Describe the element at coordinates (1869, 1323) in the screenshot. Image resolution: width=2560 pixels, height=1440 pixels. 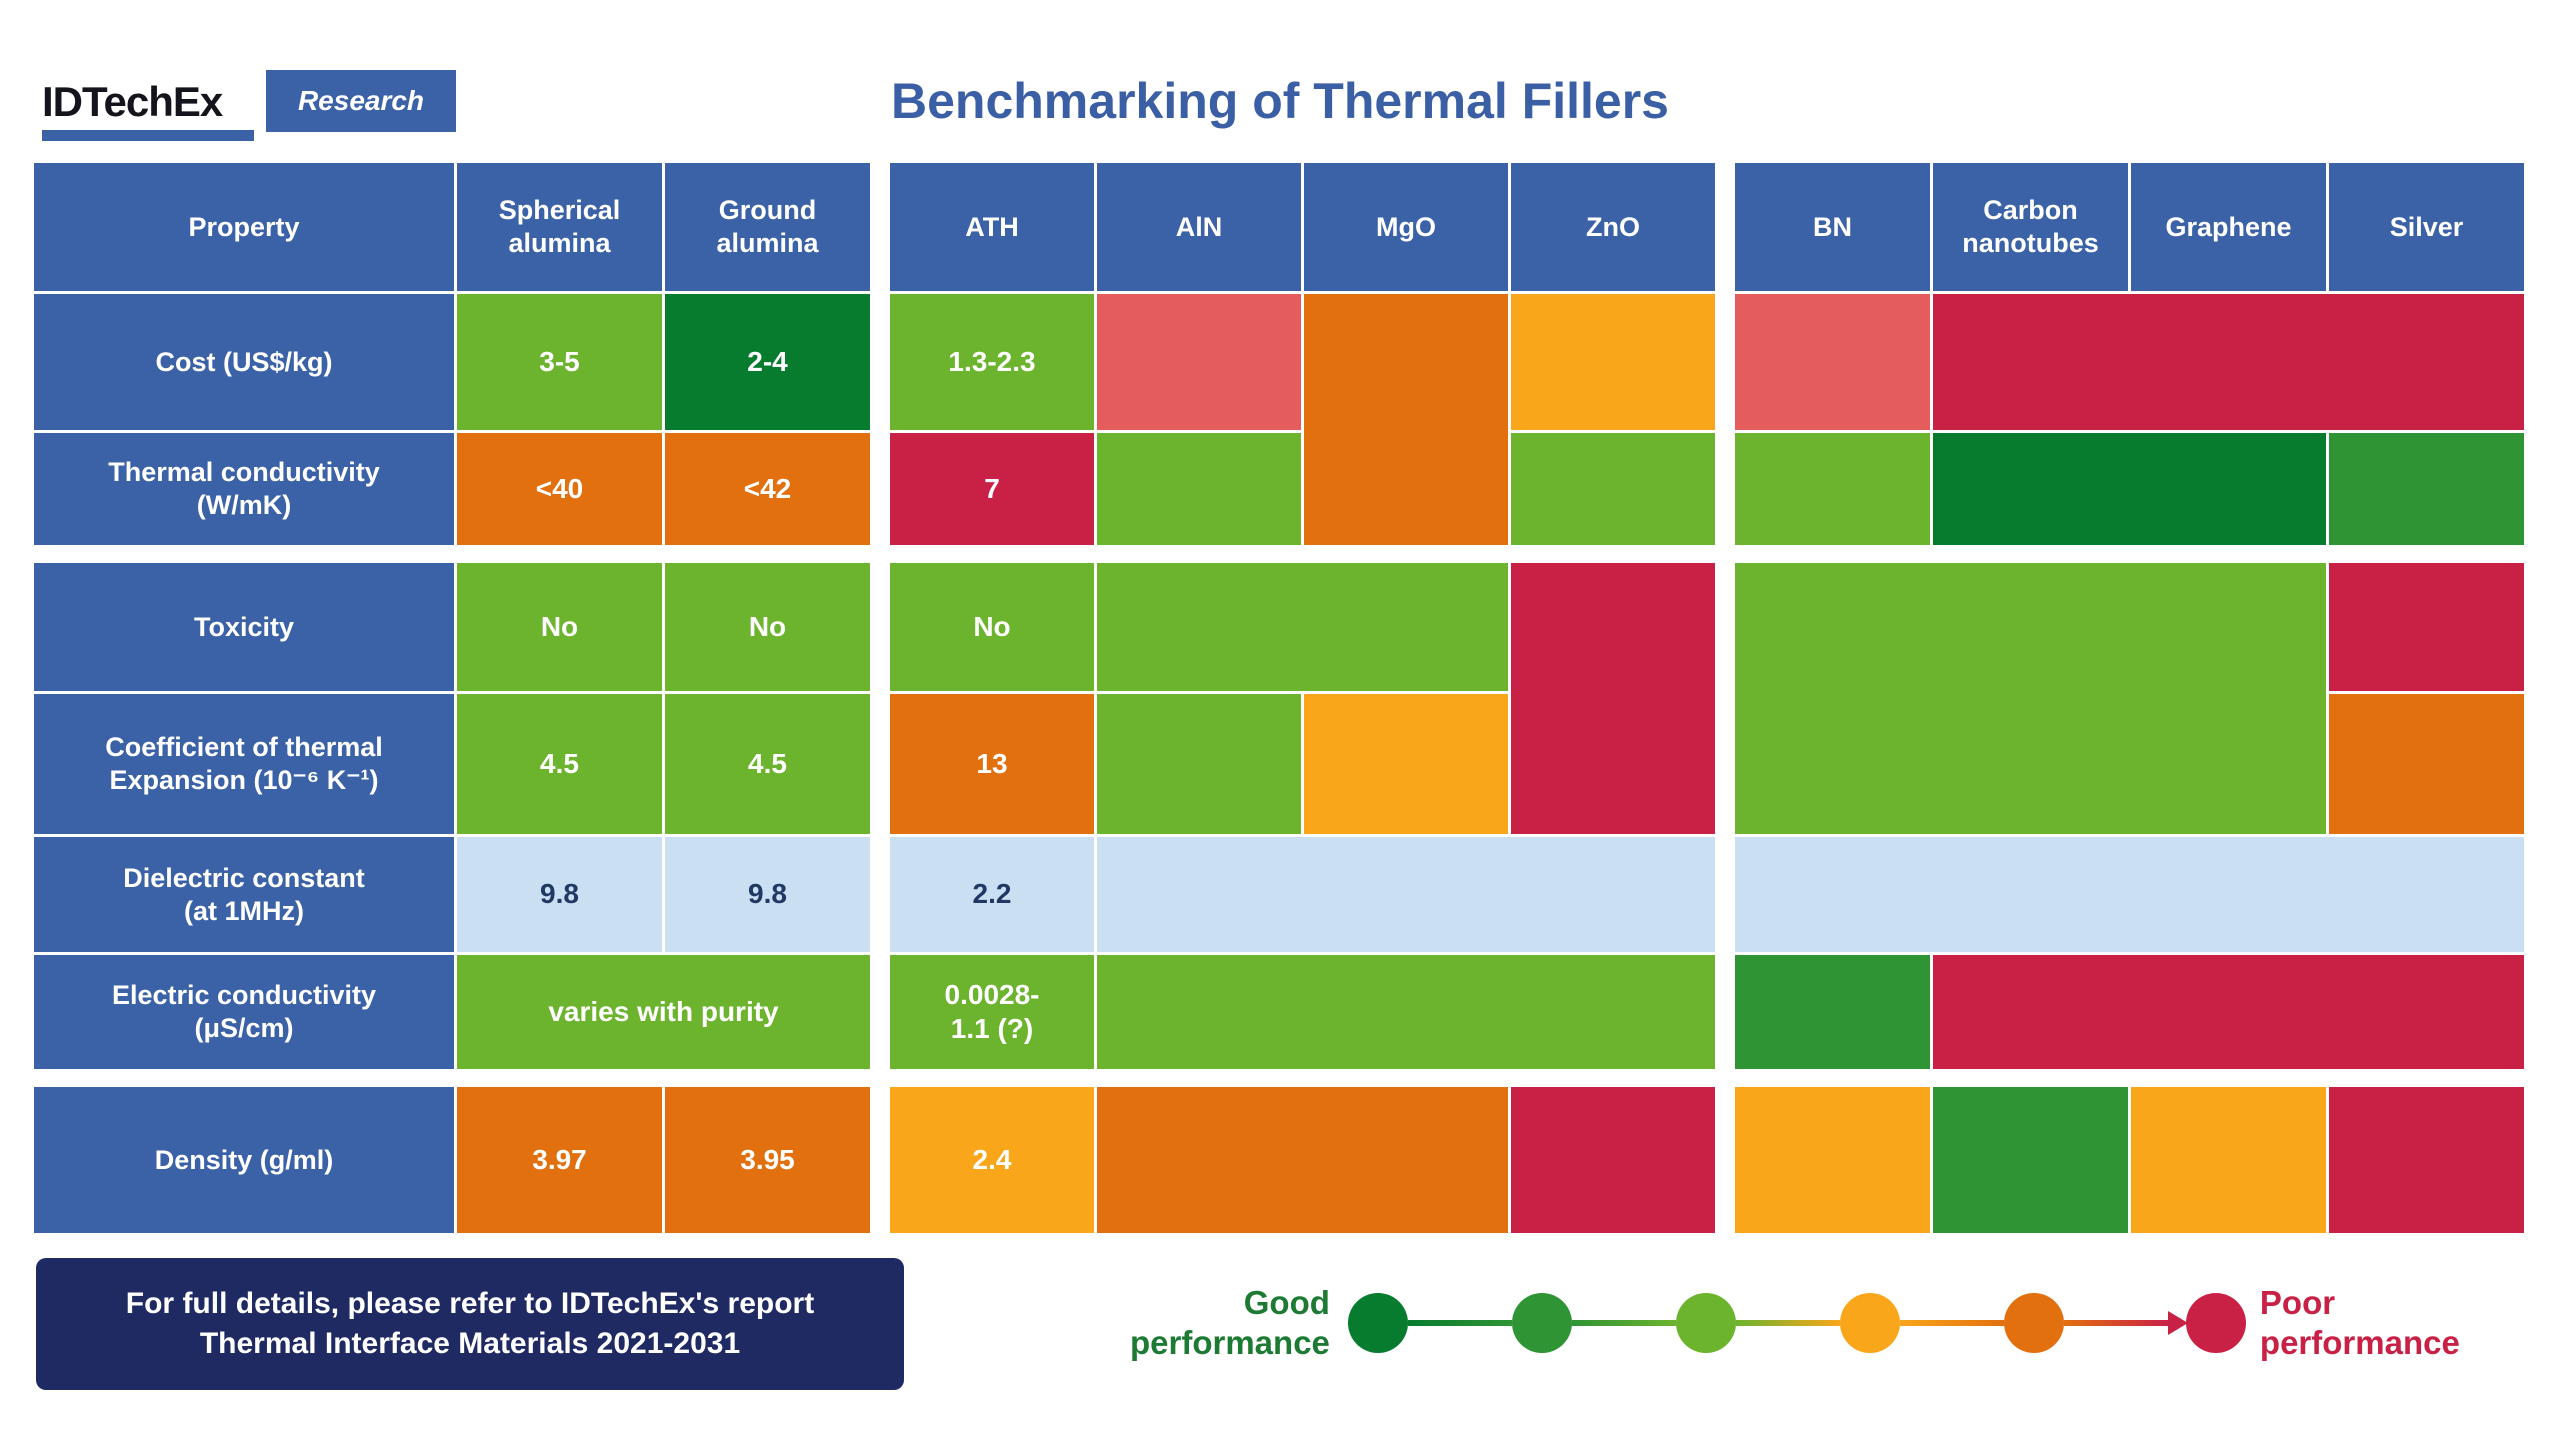
I see `legend-dot-amber` at that location.